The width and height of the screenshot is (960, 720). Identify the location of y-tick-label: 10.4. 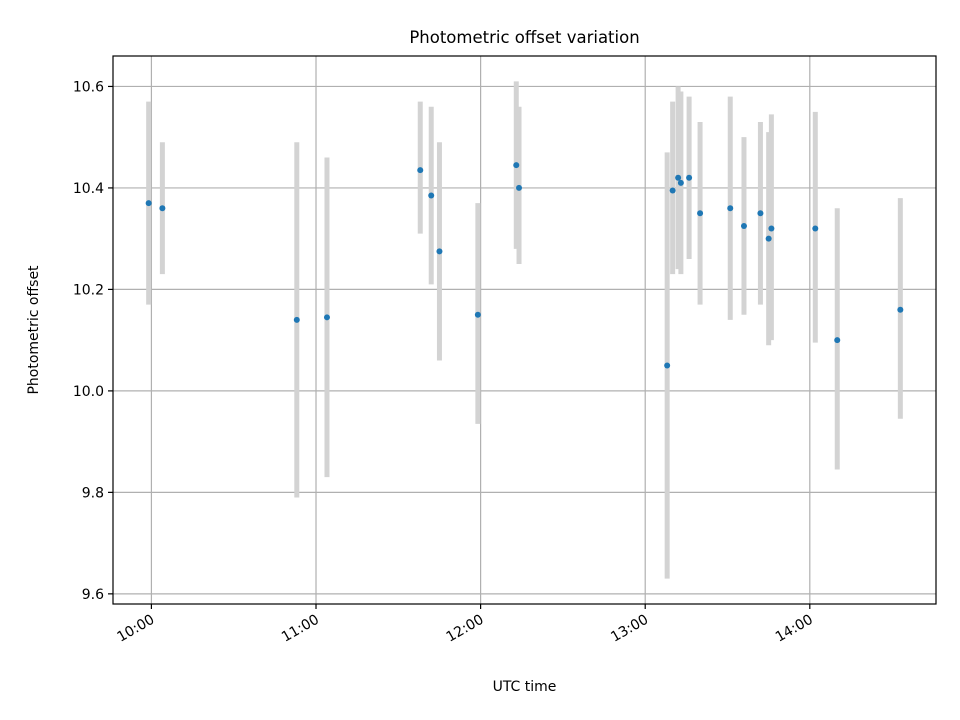
(88, 189).